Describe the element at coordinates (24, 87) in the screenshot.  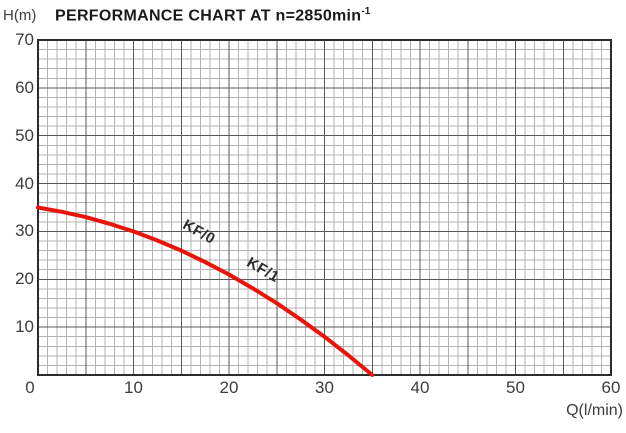
I see `y-tick-label: 60` at that location.